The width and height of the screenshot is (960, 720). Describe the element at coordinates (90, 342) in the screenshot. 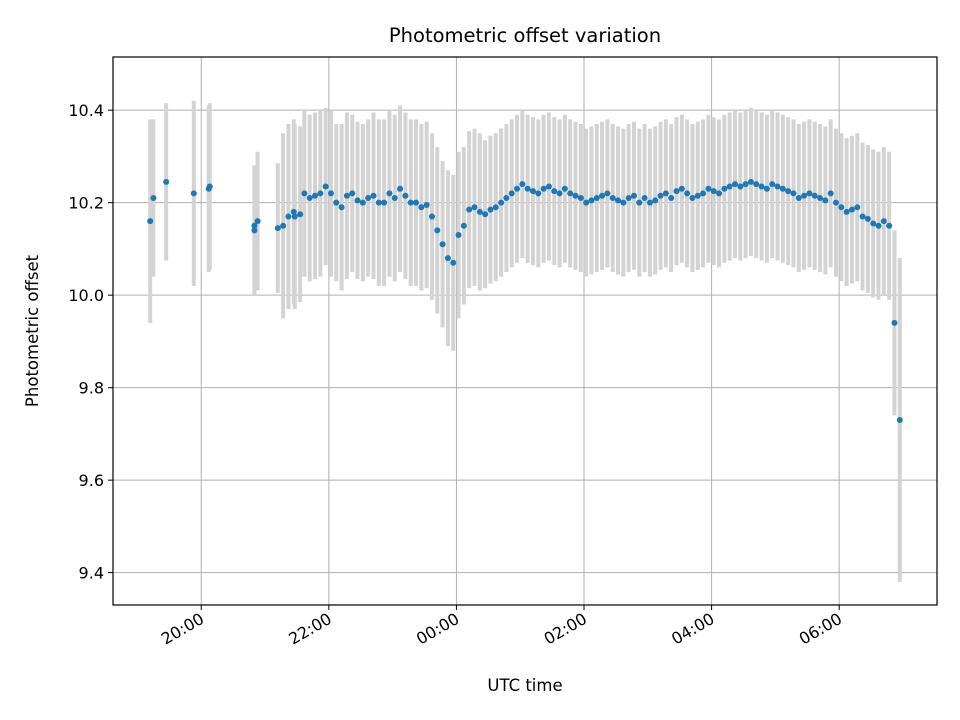

I see `y-axis: 9.4 9.6 9.8 10.0 10.2 10.4` at that location.